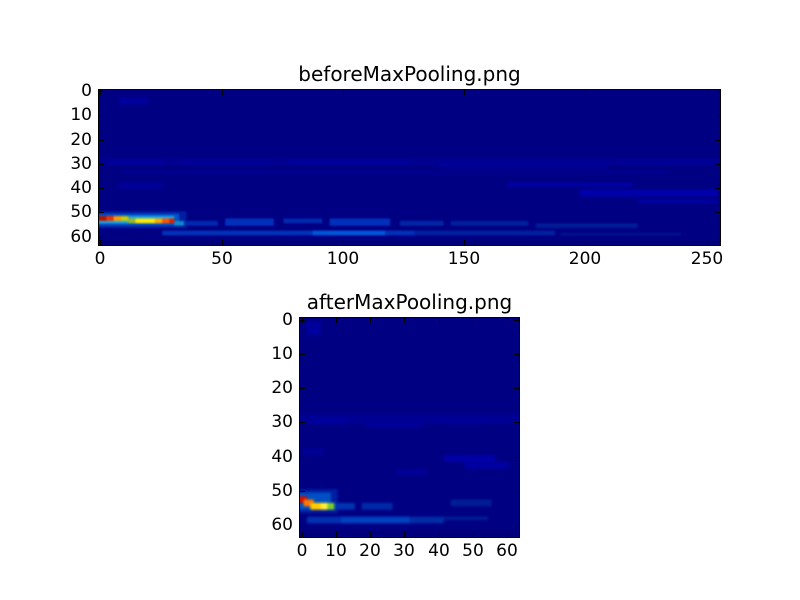  Describe the element at coordinates (464, 259) in the screenshot. I see `x-tick-label: 150` at that location.